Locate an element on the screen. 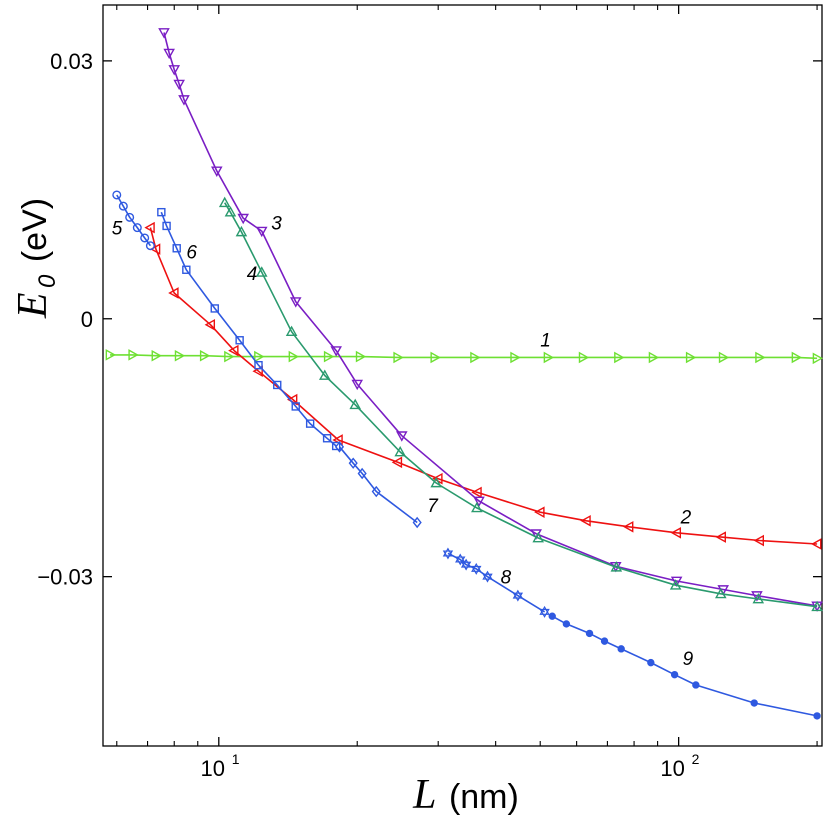  y-tick-label: 0 is located at coordinates (87, 319).